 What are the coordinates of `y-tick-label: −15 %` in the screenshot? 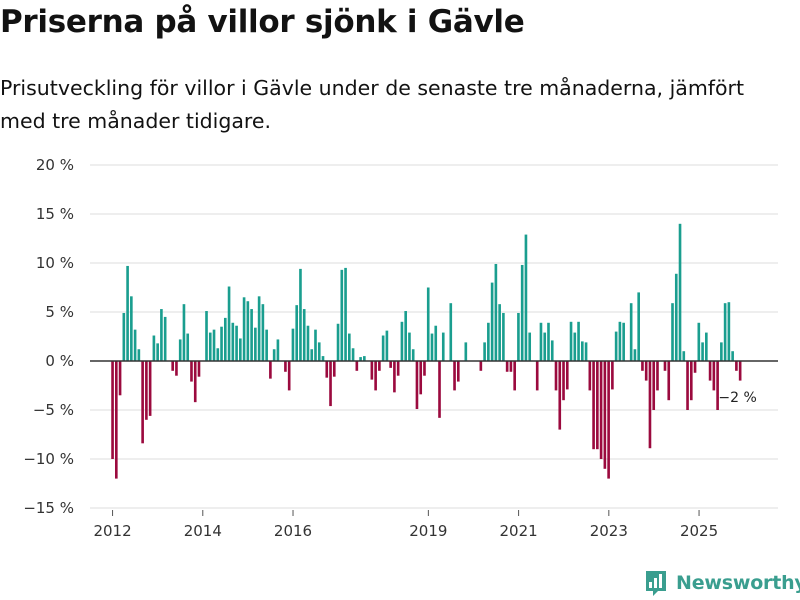 It's located at (48, 508).